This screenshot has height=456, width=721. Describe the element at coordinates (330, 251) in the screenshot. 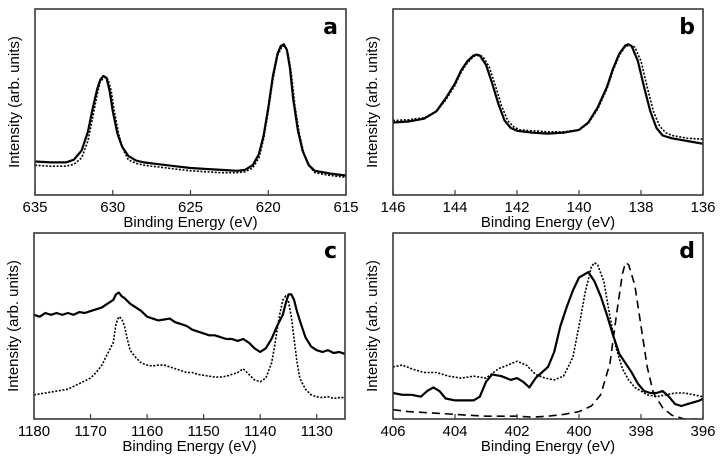

I see `panel-letter: c` at that location.